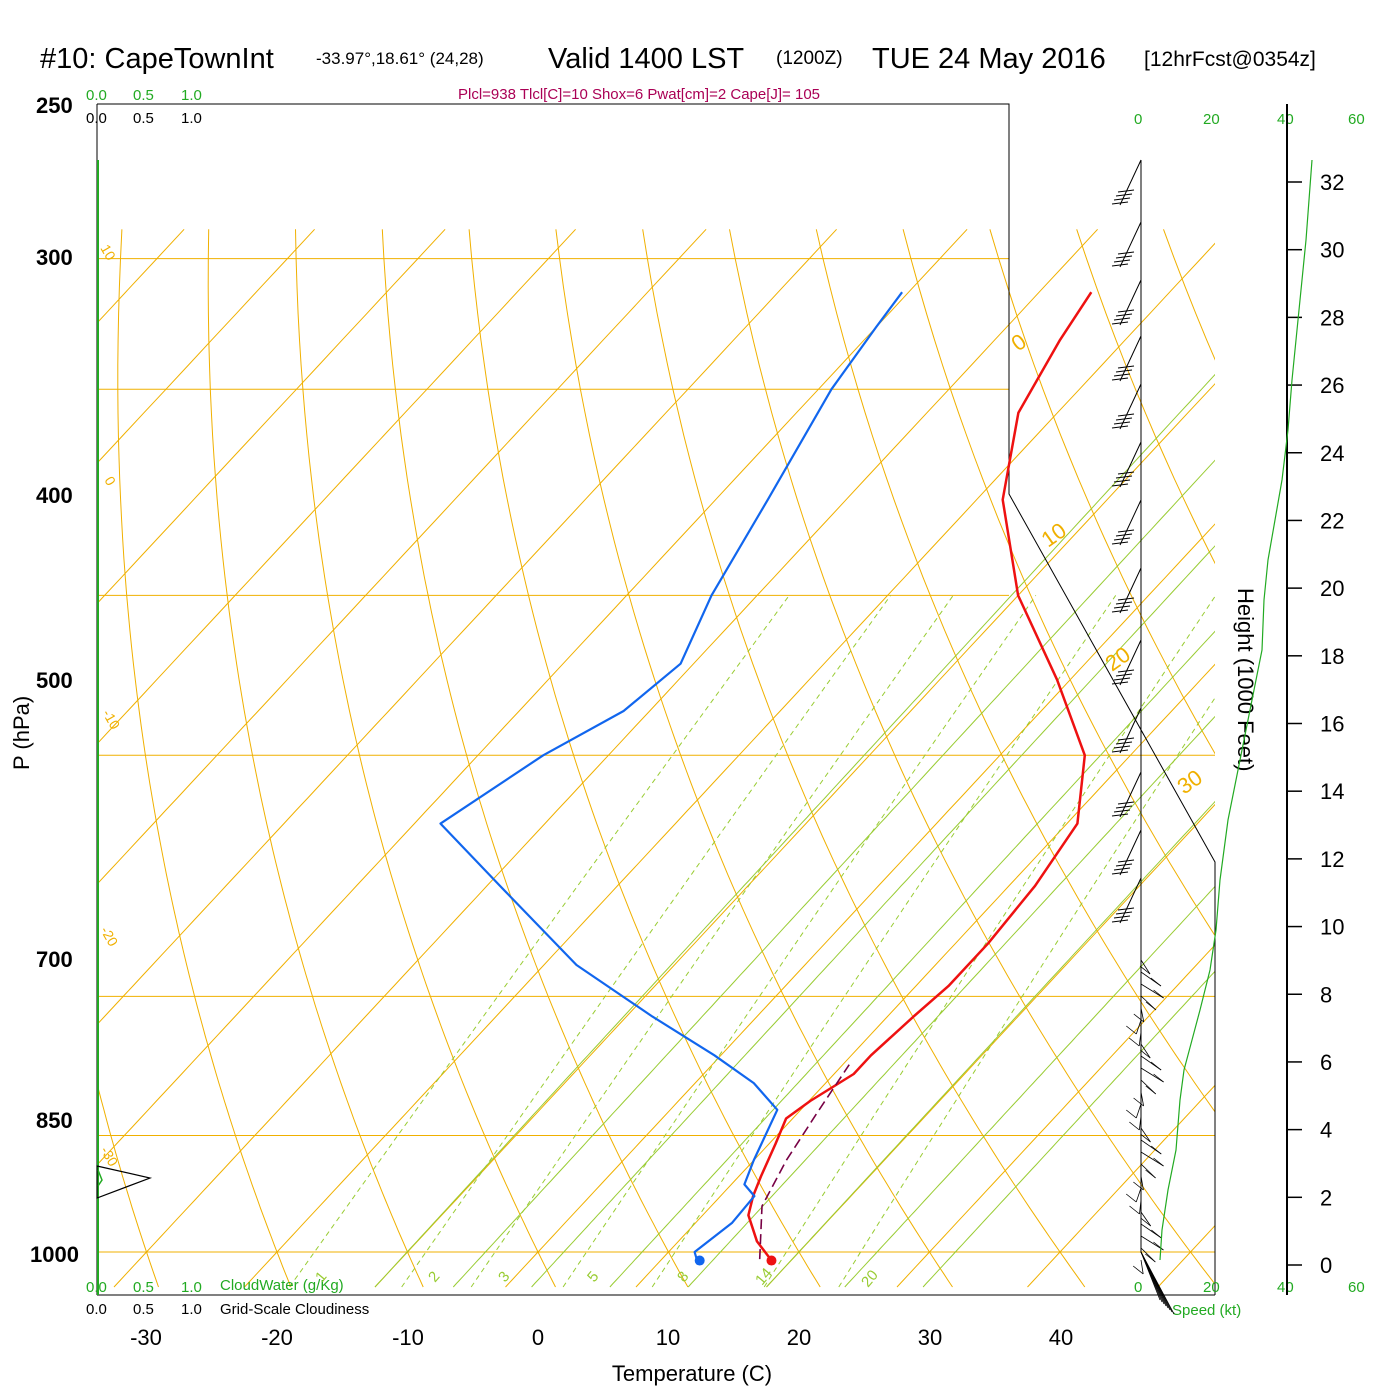 This screenshot has height=1400, width=1400. I want to click on height-tick-label-16: 16, so click(1332, 724).